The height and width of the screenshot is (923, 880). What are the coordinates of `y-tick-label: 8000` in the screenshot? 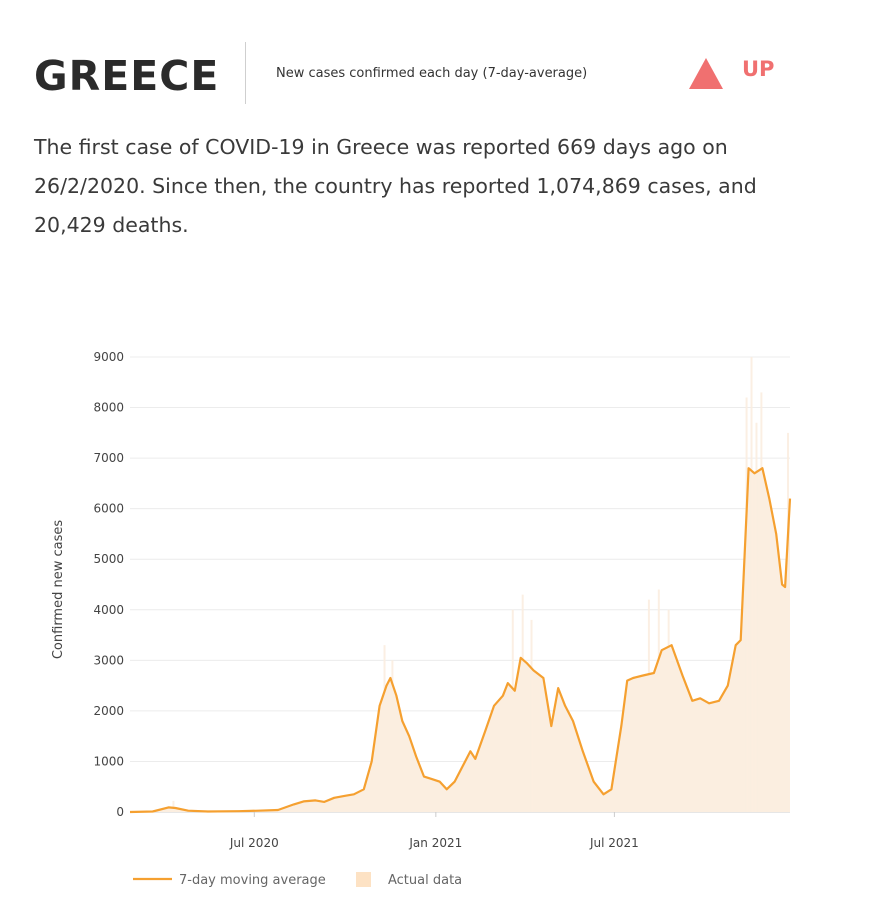 It's located at (108, 408).